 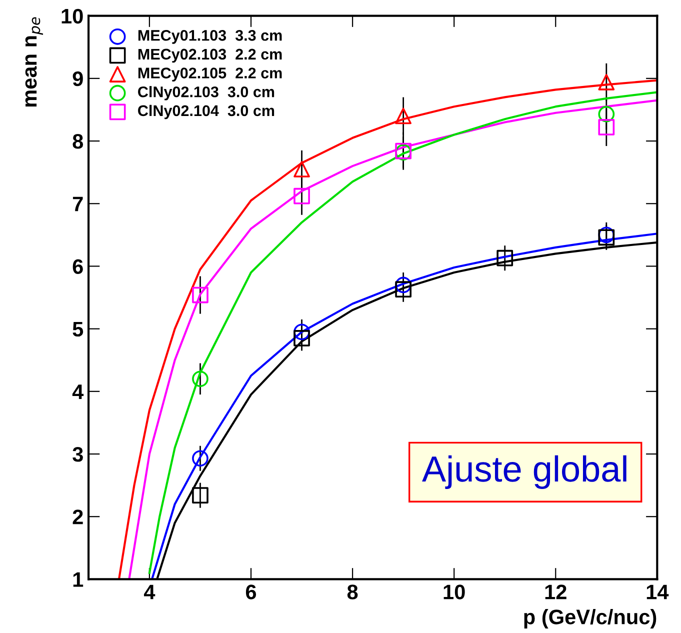 I want to click on x-tick-label: 8, so click(x=352, y=592).